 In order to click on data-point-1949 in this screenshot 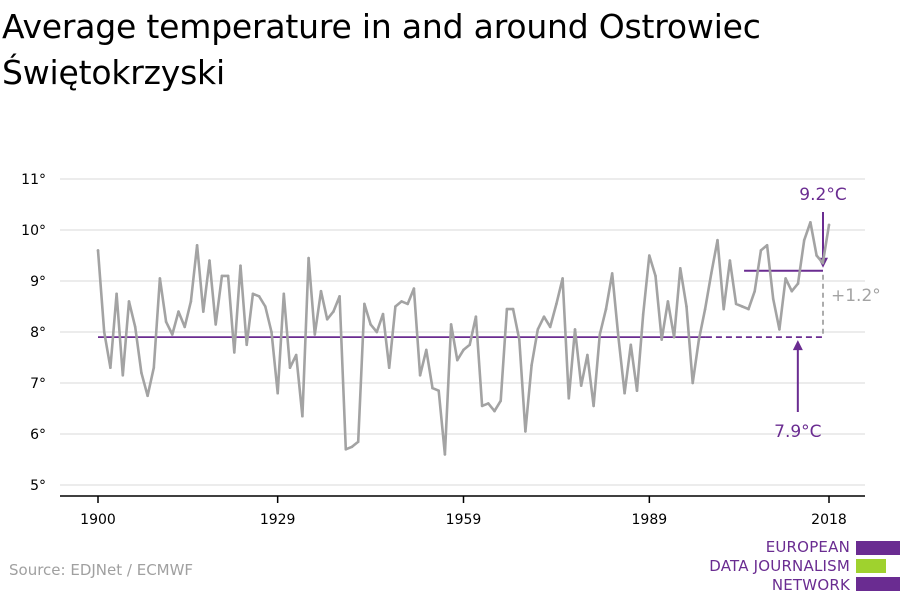, I will do `click(401, 301)`.